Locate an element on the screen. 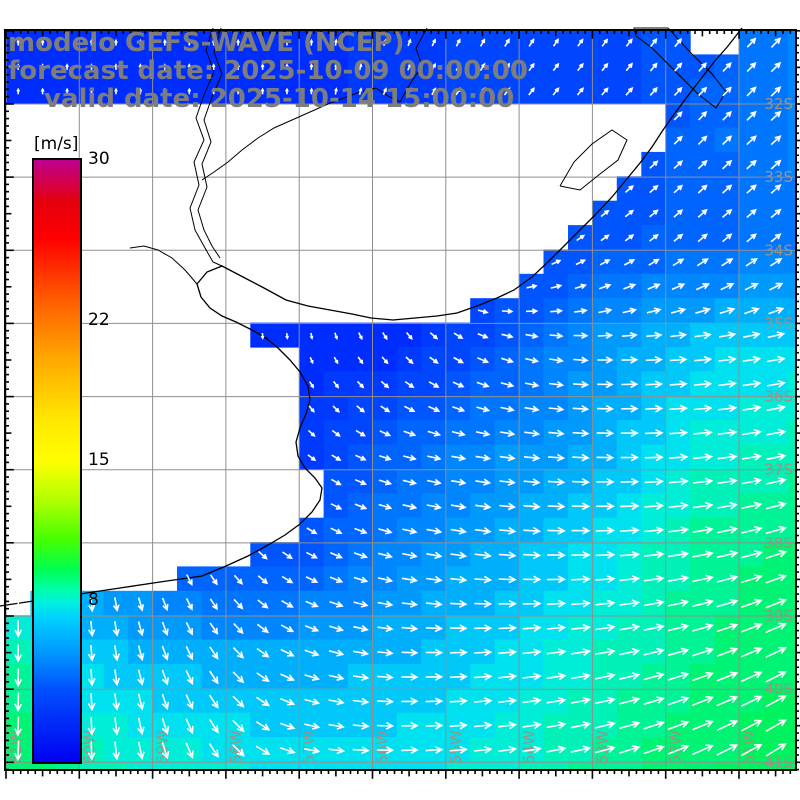  lat-label: 34S is located at coordinates (778, 250).